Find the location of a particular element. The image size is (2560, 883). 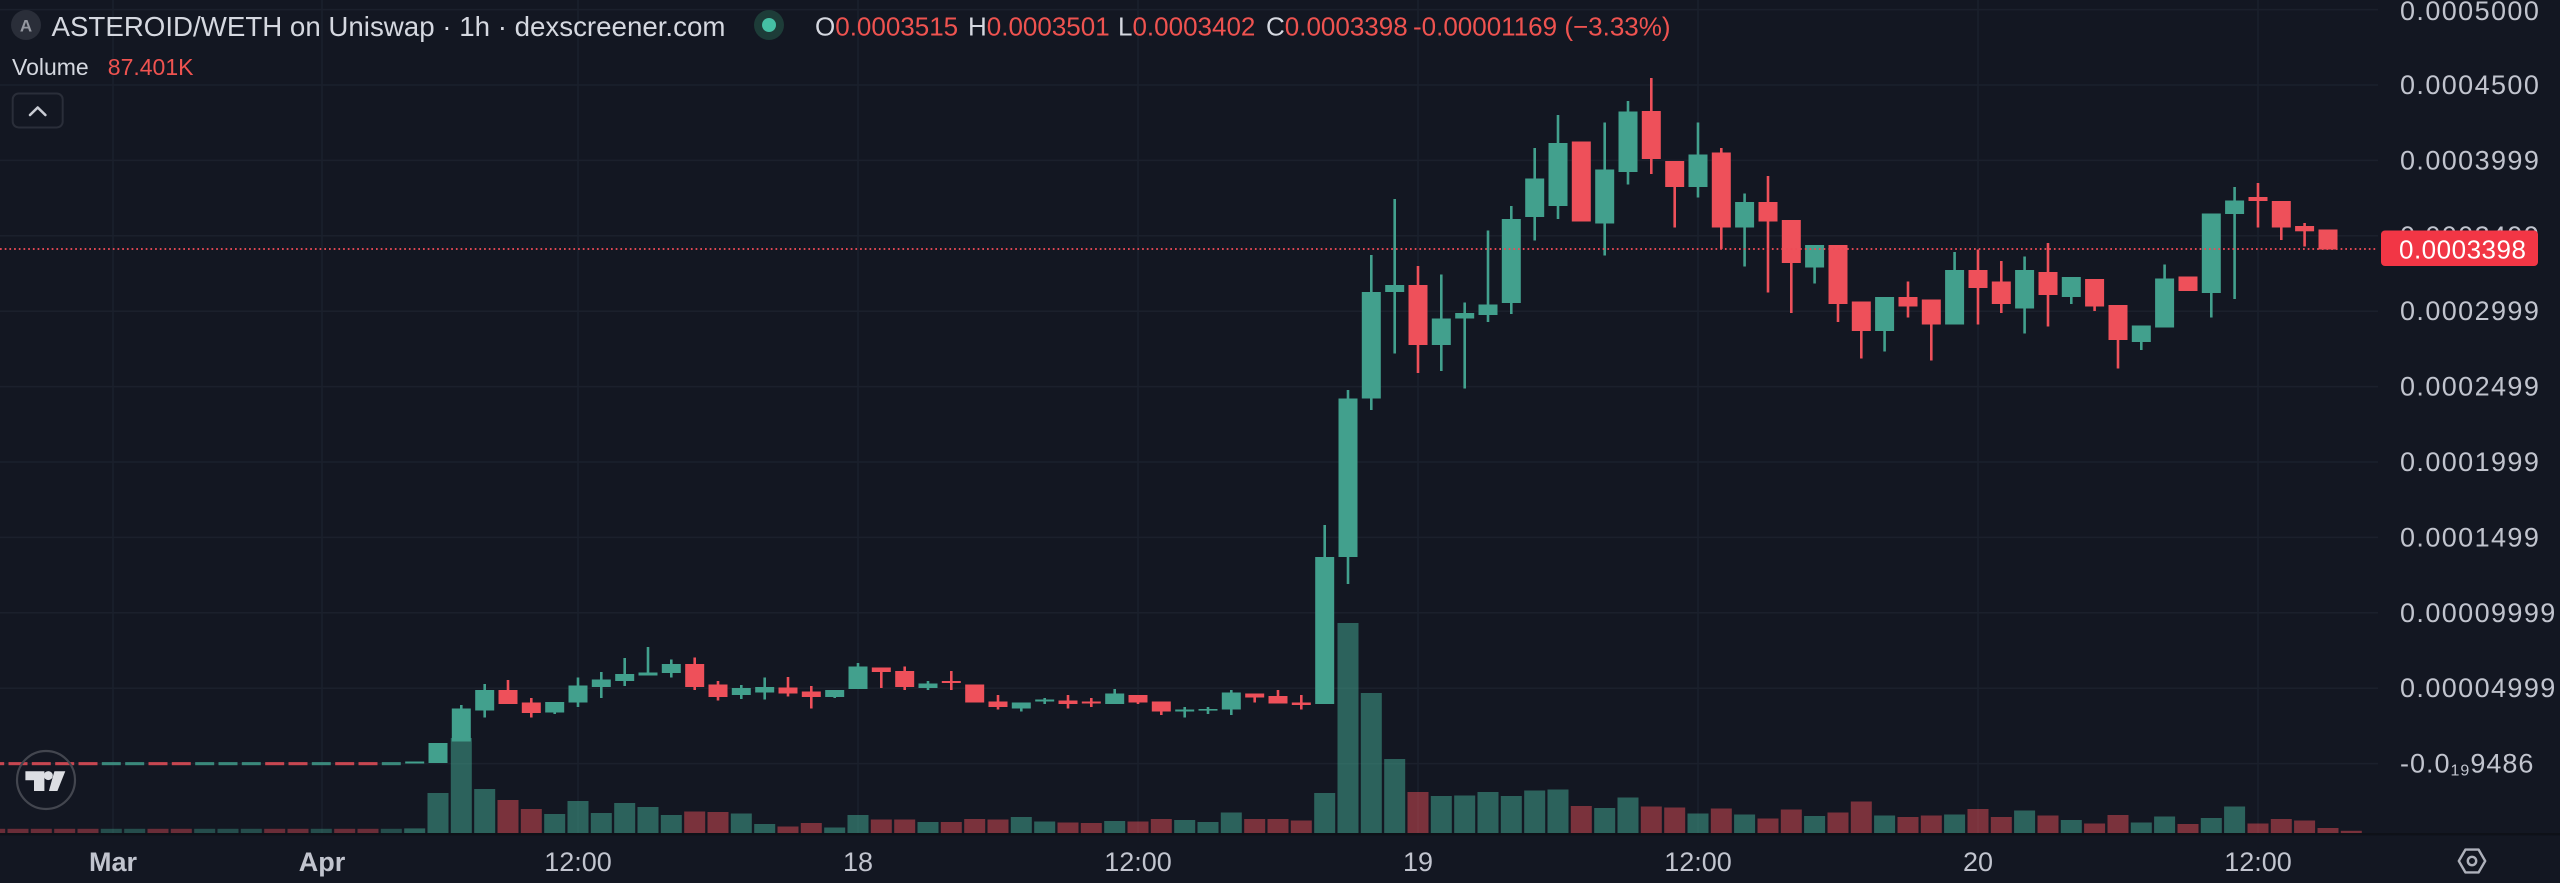

svg-text: 0.0002499 is located at coordinates (2470, 387).